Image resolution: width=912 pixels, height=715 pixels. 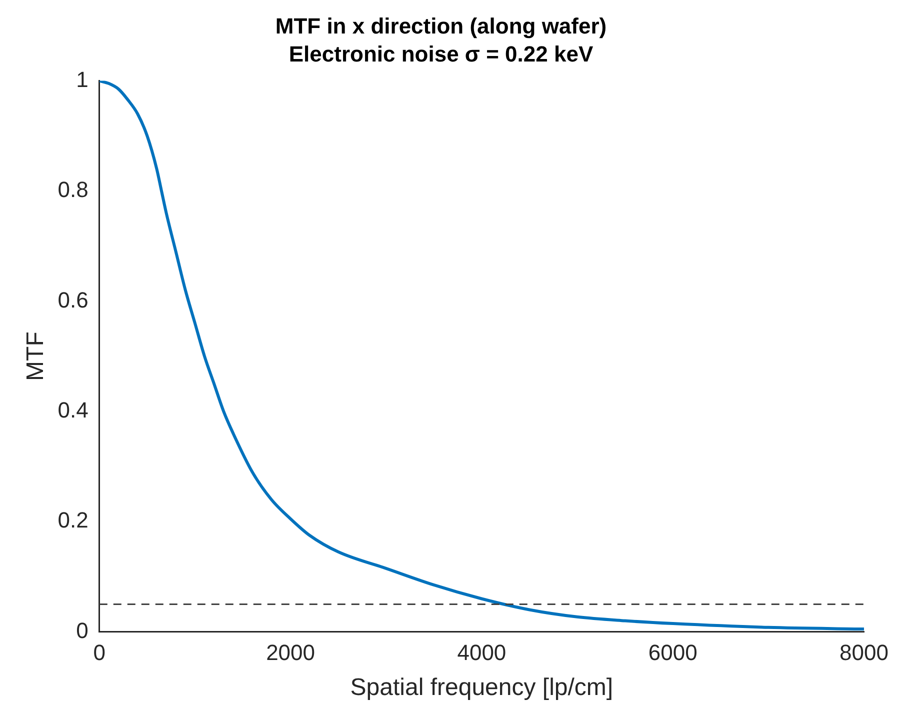 I want to click on y-axis-title: MTF, so click(x=36, y=356).